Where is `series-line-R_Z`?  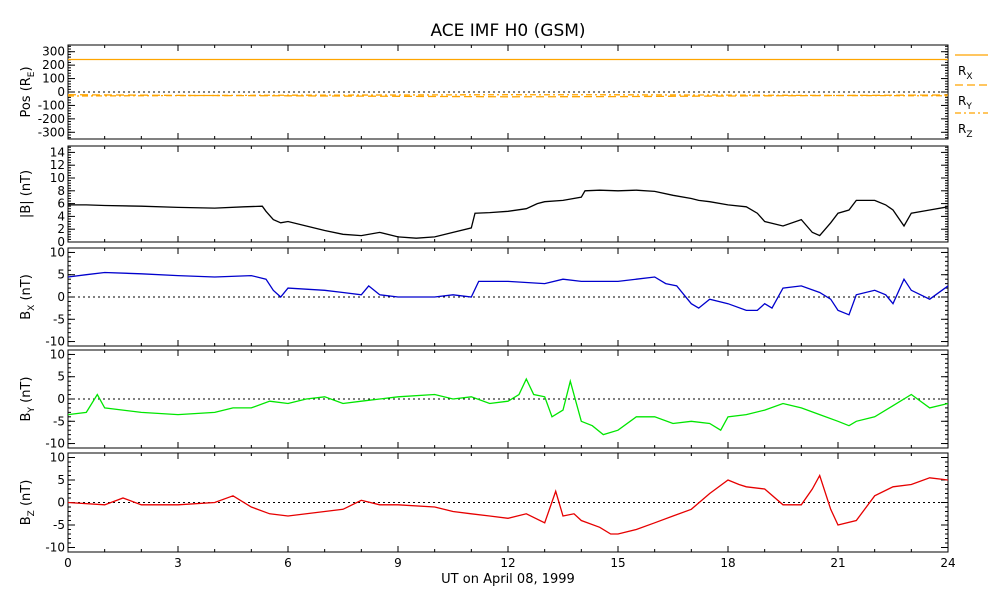 series-line-R_Z is located at coordinates (508, 95).